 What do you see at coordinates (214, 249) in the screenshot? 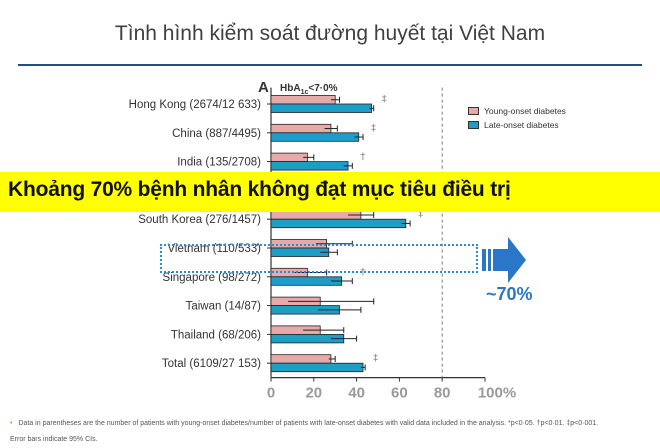
I see `category-label: Vietnam (110/533)` at bounding box center [214, 249].